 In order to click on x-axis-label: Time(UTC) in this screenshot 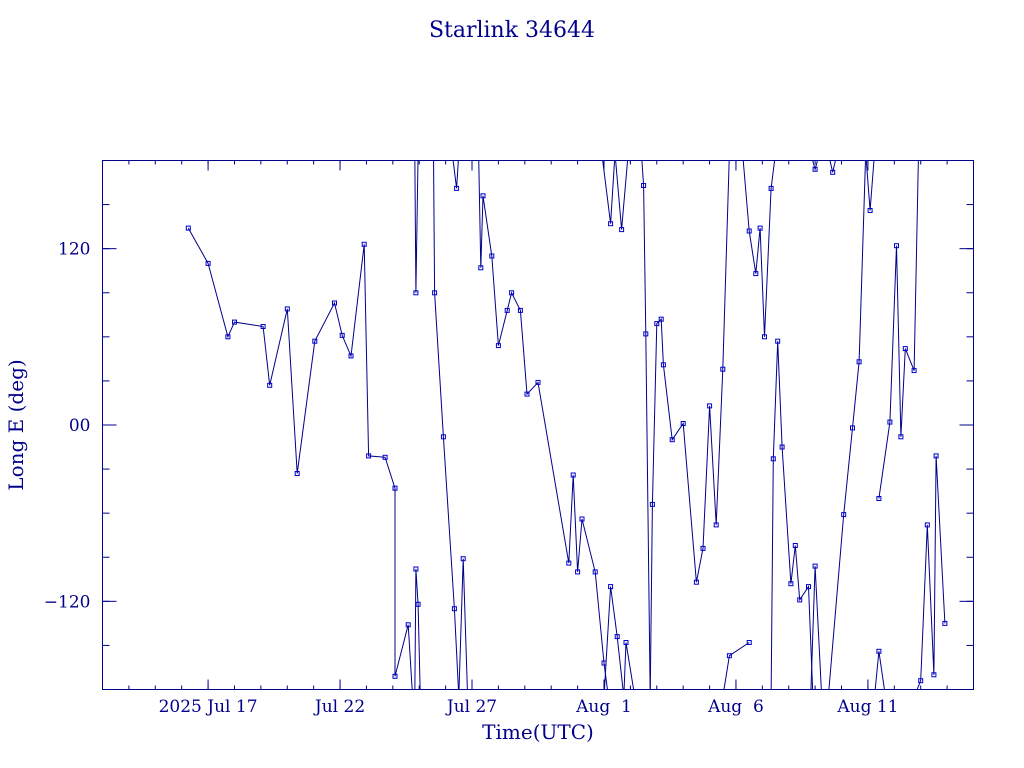, I will do `click(538, 732)`.